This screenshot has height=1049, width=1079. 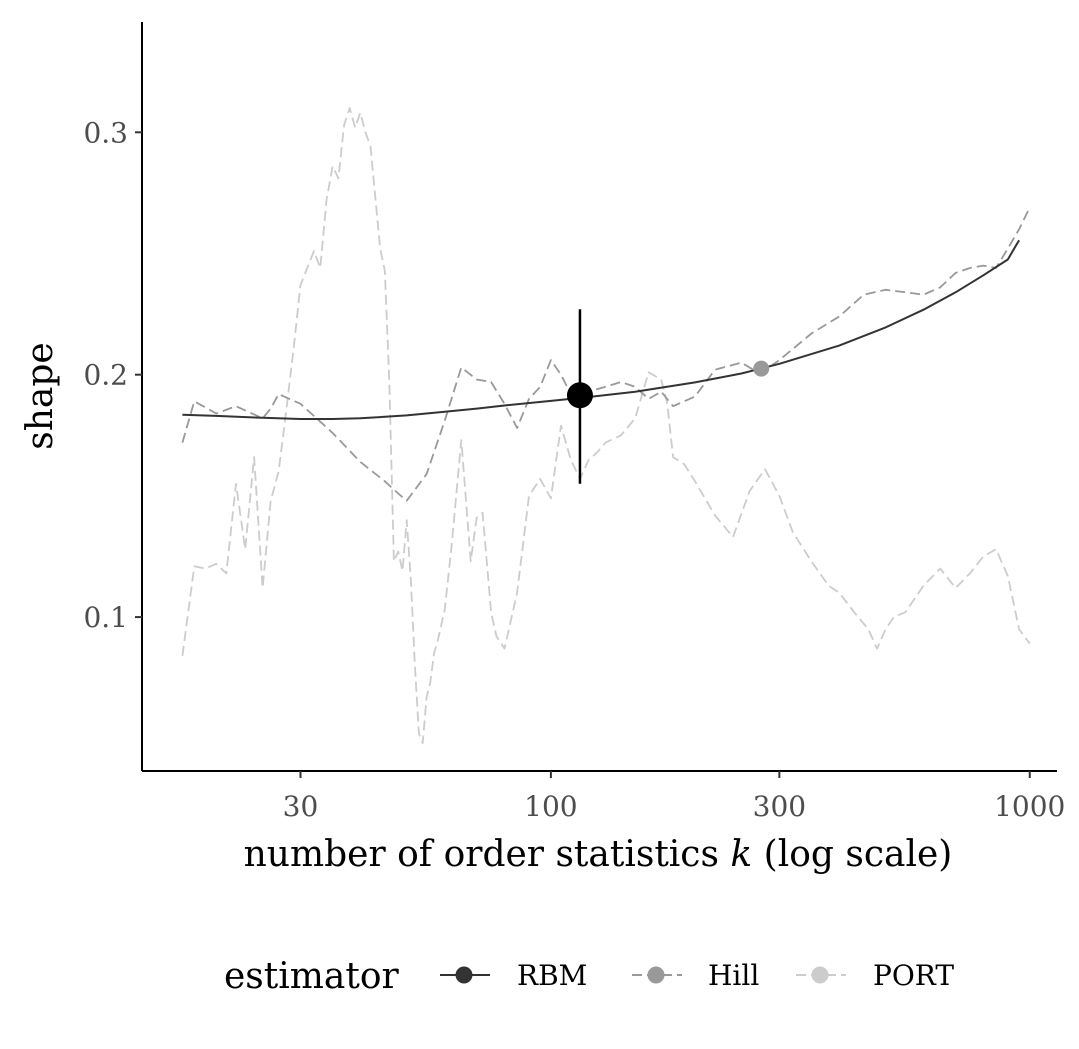 I want to click on x-axis-title-variable: k, so click(x=741, y=854).